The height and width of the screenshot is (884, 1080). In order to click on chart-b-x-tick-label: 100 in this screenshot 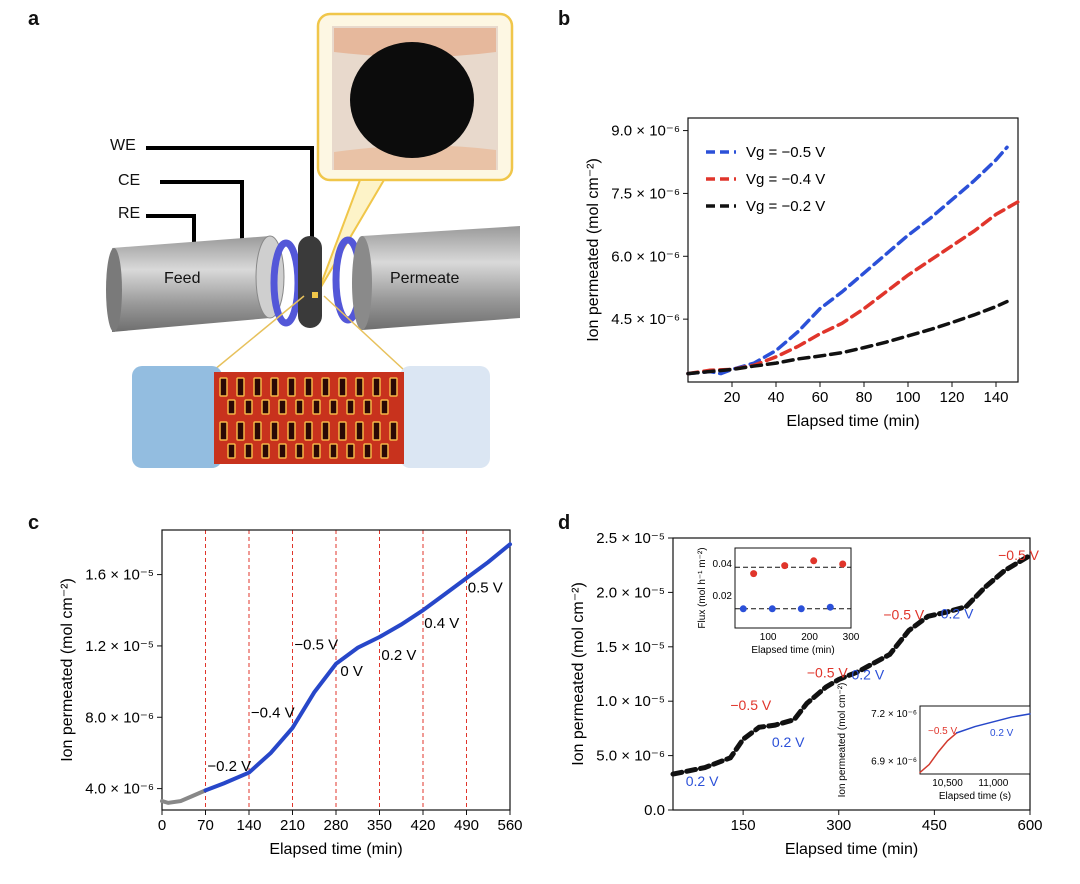, I will do `click(907, 397)`.